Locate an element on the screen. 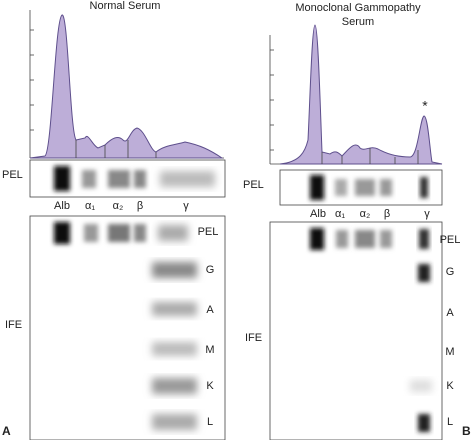 The width and height of the screenshot is (474, 440). ife-bands-a is located at coordinates (125, 326).